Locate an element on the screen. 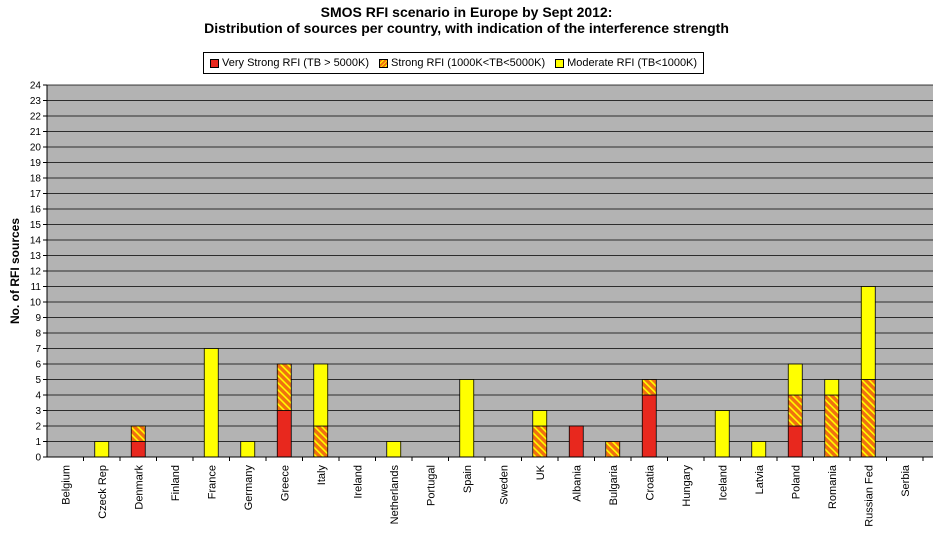 Image resolution: width=933 pixels, height=544 pixels. y-tick-label: 2 is located at coordinates (38, 427).